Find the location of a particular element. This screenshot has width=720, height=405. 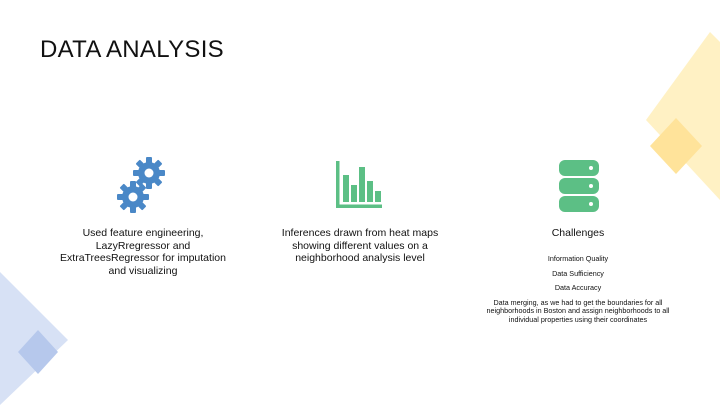

bar-chart-icon is located at coordinates (359, 184).